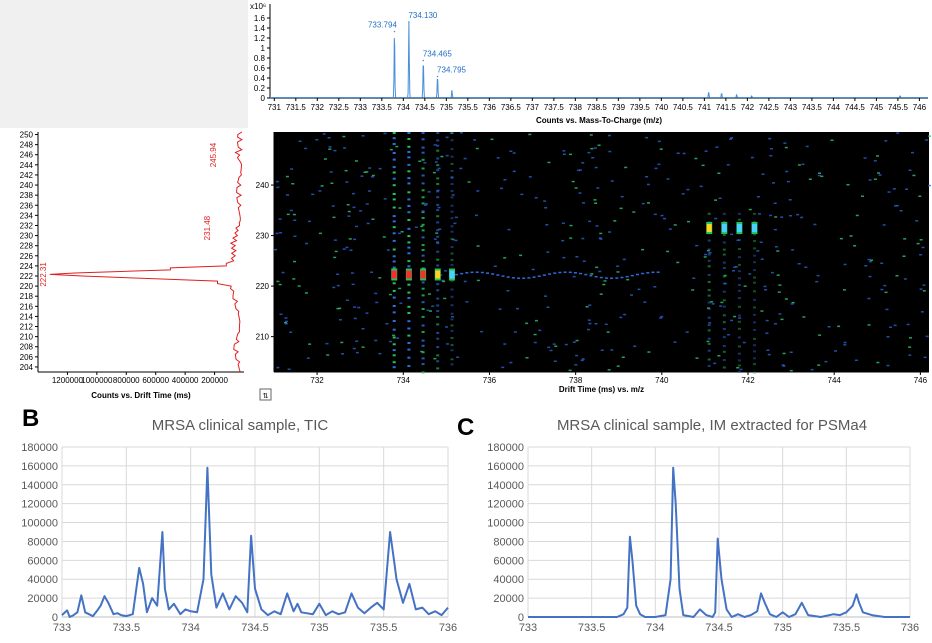 The image size is (932, 643). Describe the element at coordinates (409, 274) in the screenshot. I see `hotspot-core` at that location.